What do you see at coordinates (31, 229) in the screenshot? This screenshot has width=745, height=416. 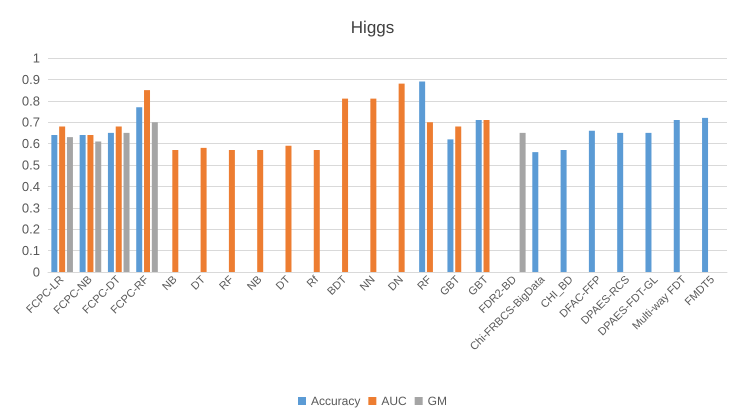 I see `y-tick-label: 0.2` at bounding box center [31, 229].